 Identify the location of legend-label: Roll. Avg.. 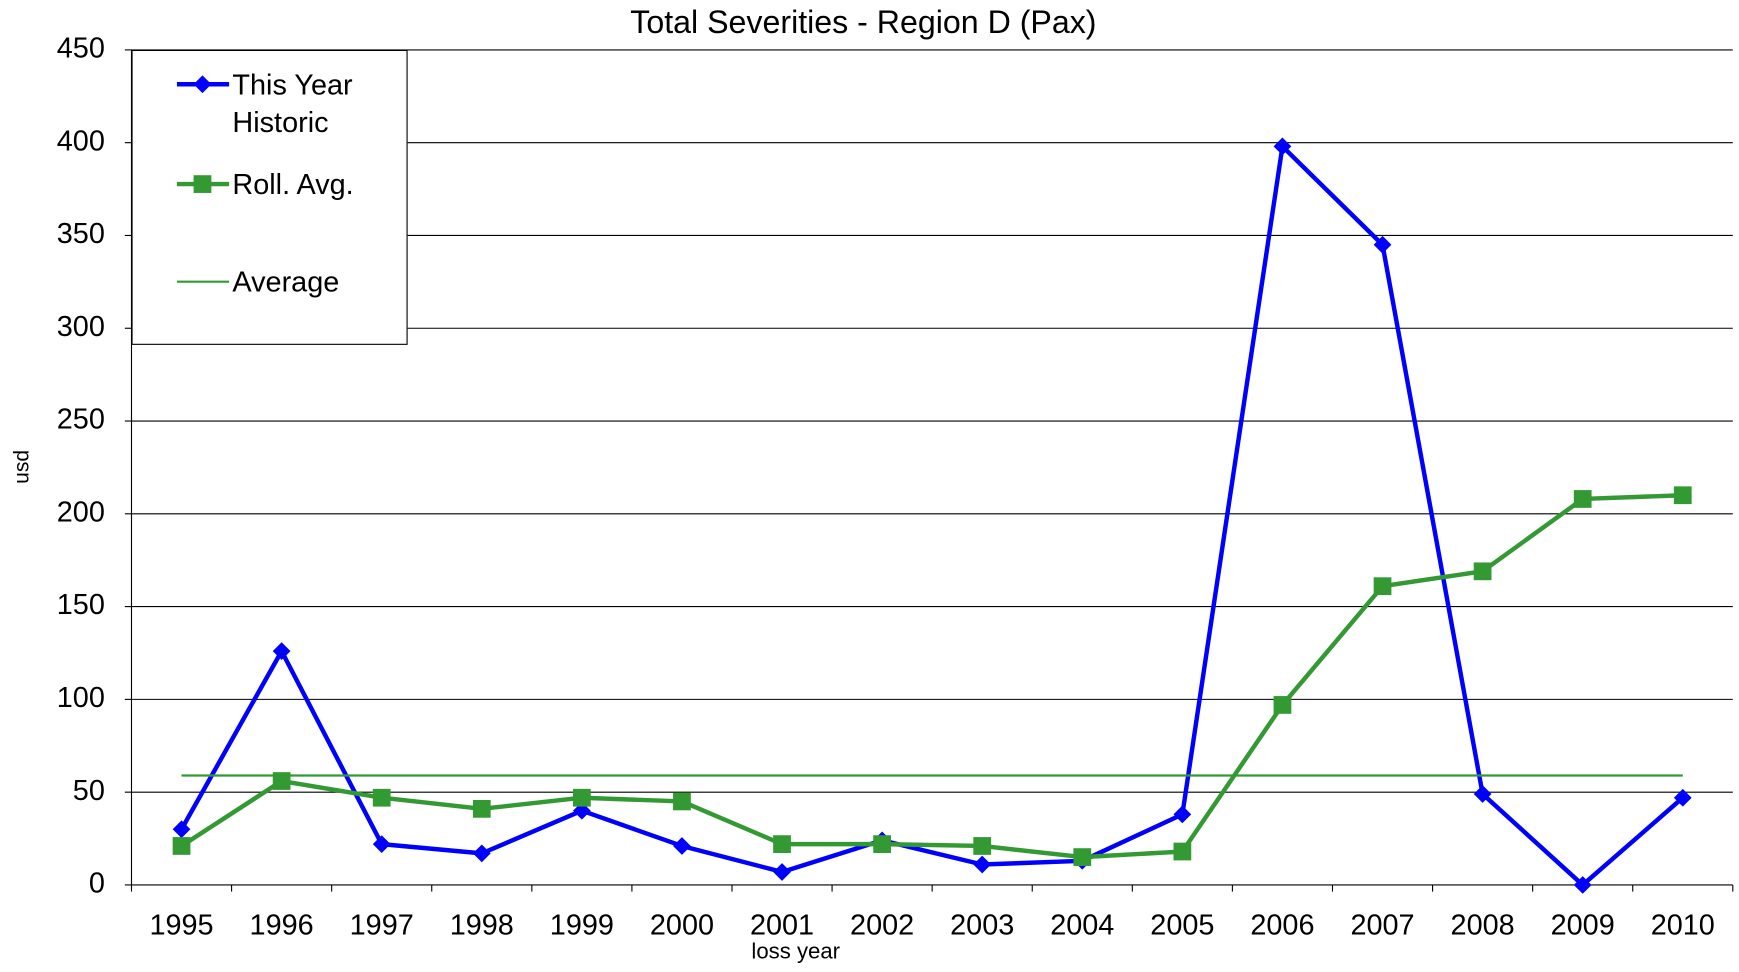
(293, 184).